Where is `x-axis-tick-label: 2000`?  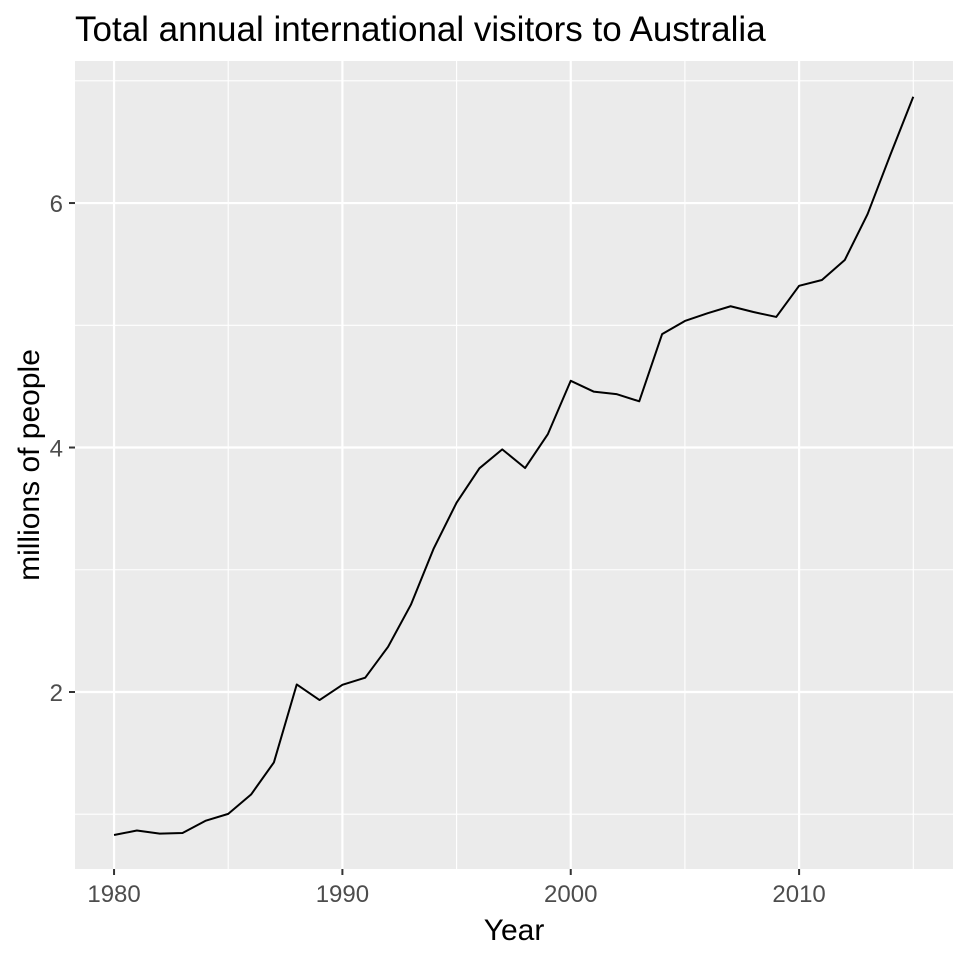 x-axis-tick-label: 2000 is located at coordinates (570, 894).